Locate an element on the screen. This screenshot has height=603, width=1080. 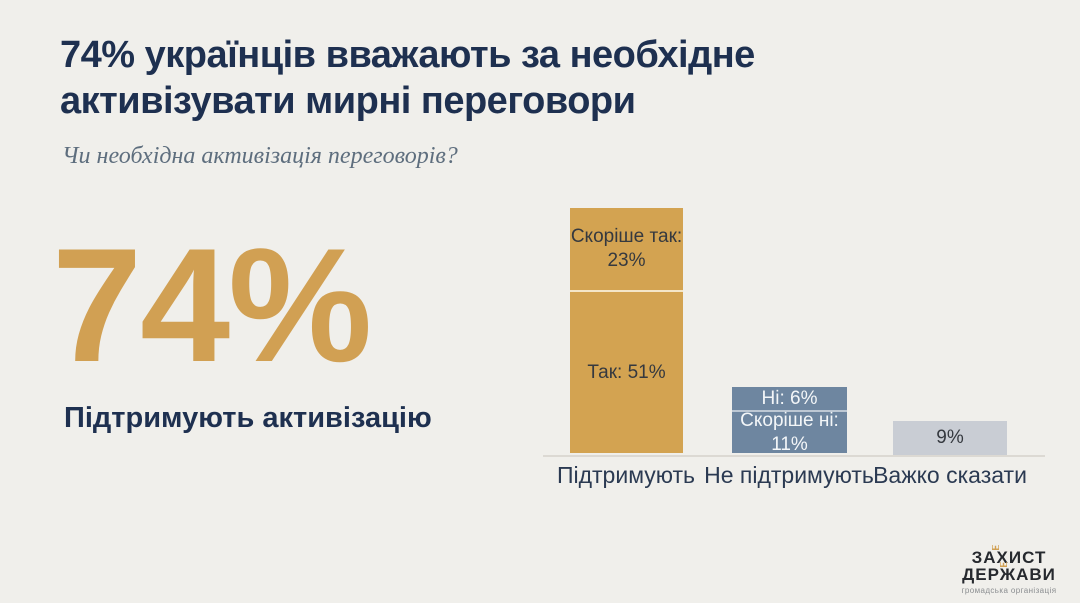
bar-hard-to-say: 9% is located at coordinates (950, 438).